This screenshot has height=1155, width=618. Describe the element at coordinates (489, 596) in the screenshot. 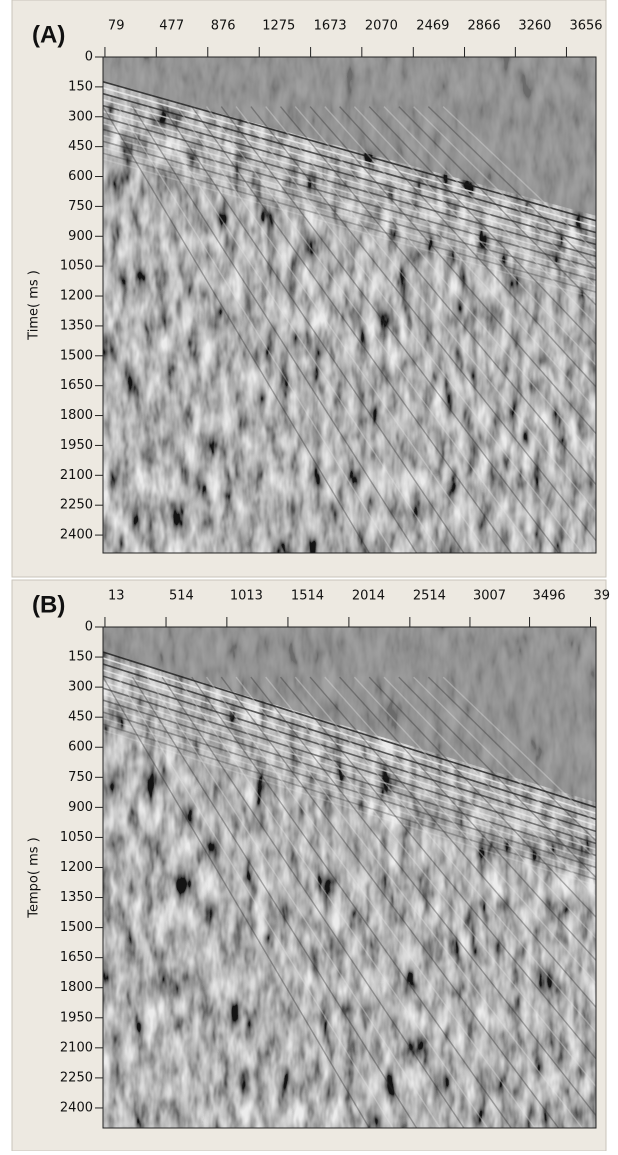

I see `x-tick-label: 3007` at that location.